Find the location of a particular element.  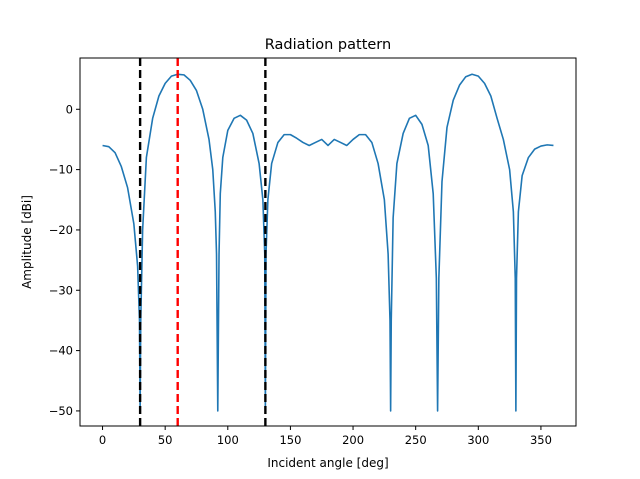

x-tick-label: 0 is located at coordinates (102, 440).